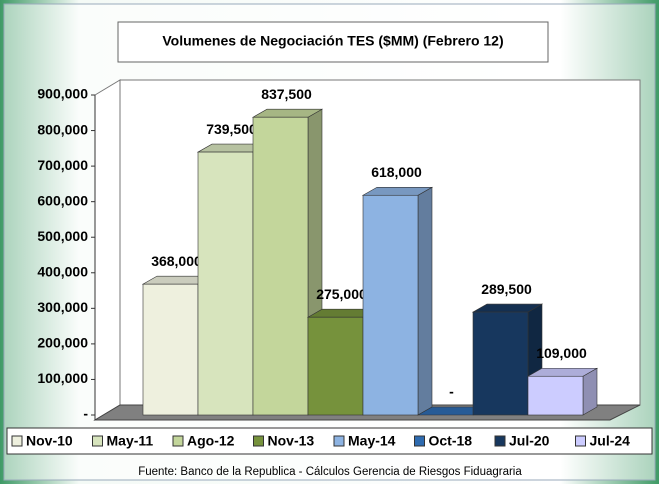 This screenshot has width=659, height=484. What do you see at coordinates (372, 441) in the screenshot?
I see `legend-label: May-14` at bounding box center [372, 441].